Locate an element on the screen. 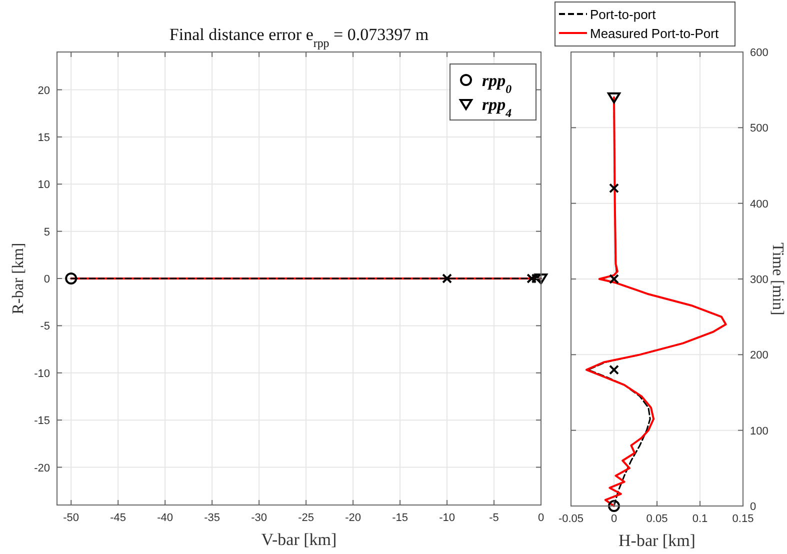 This screenshot has height=554, width=787. legend-label: Port-to-port is located at coordinates (623, 14).